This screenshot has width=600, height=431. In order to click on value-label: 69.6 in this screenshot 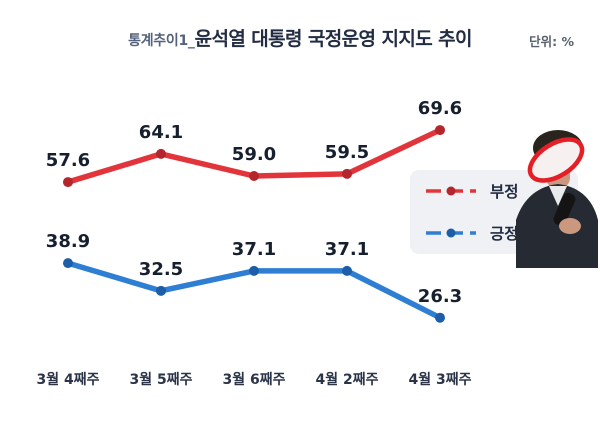, I will do `click(440, 109)`.